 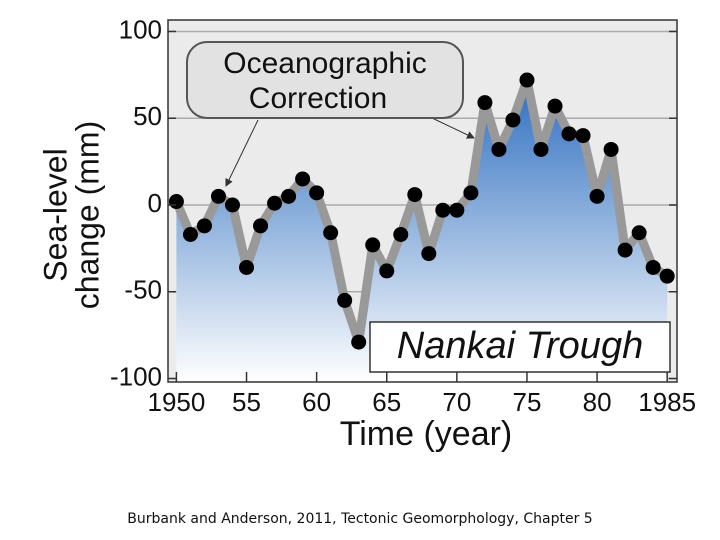 What do you see at coordinates (136, 376) in the screenshot?
I see `y-tick-label: -100` at bounding box center [136, 376].